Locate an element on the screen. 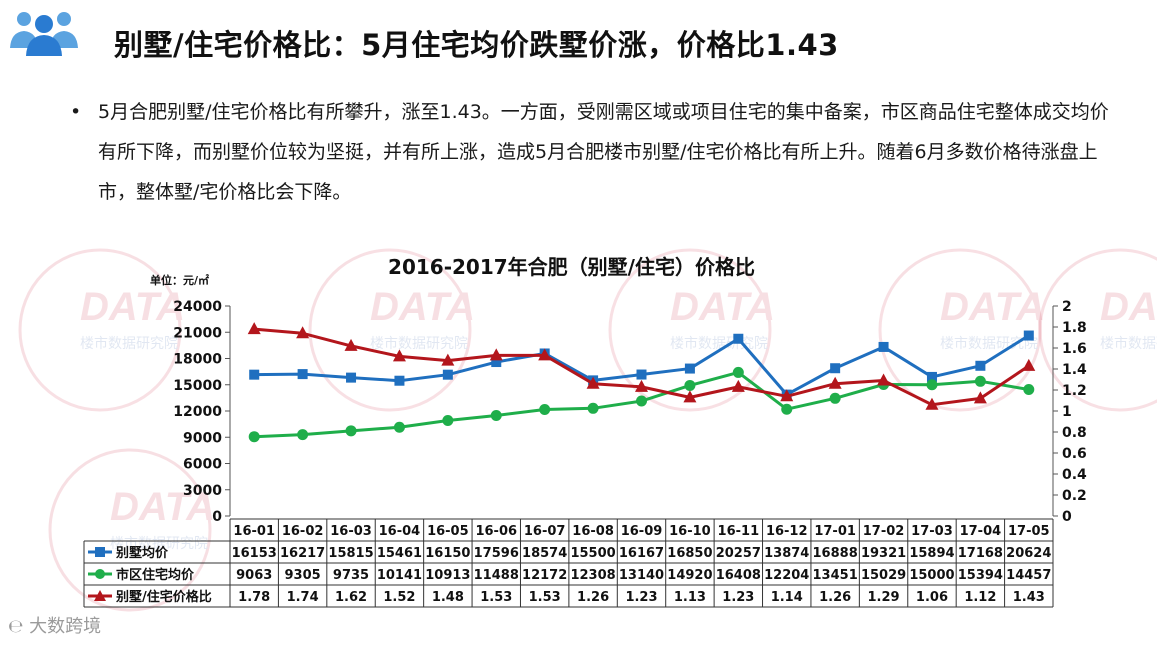 Image resolution: width=1157 pixels, height=649 pixels. data-label: 1.06 is located at coordinates (932, 597).